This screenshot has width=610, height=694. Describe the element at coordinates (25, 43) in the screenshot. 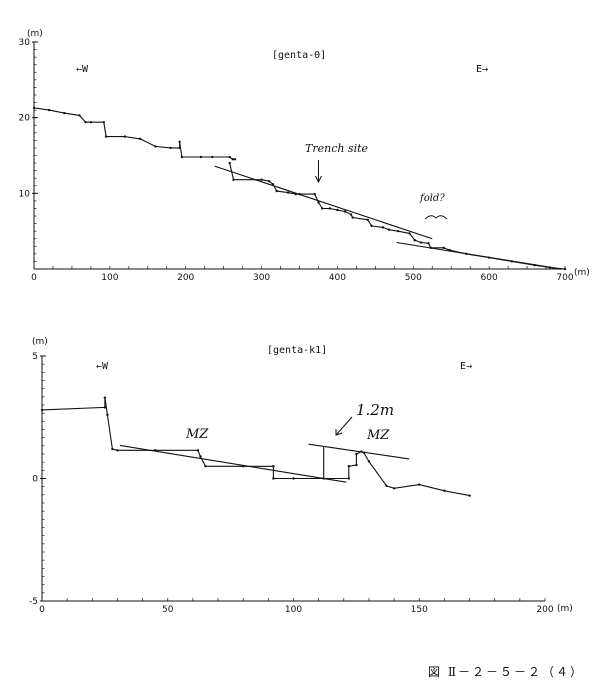

I see `y-tick-label: 30` at that location.